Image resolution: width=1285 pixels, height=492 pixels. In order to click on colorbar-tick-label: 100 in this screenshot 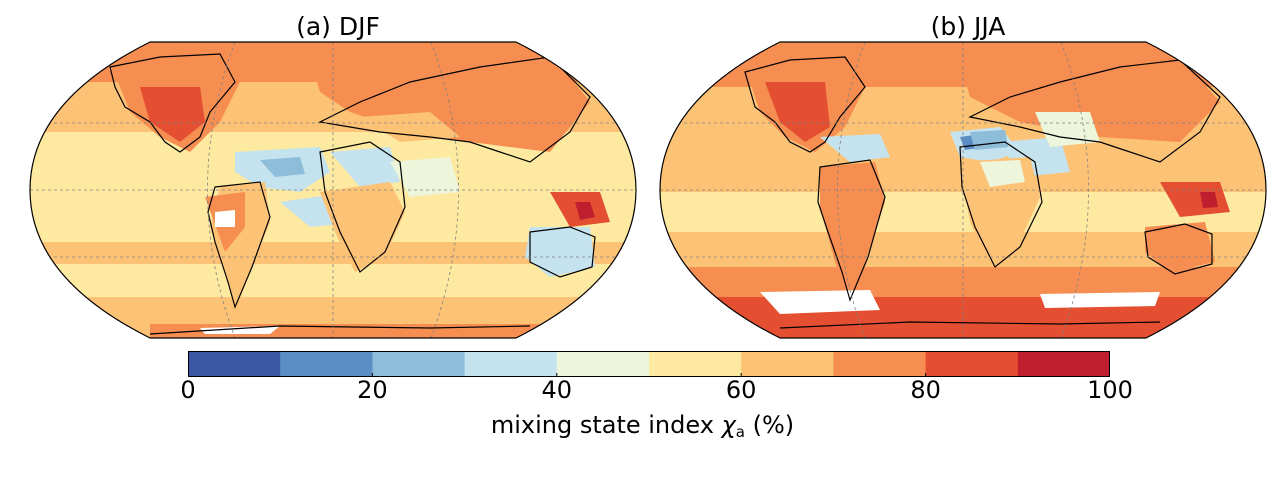, I will do `click(1110, 390)`.